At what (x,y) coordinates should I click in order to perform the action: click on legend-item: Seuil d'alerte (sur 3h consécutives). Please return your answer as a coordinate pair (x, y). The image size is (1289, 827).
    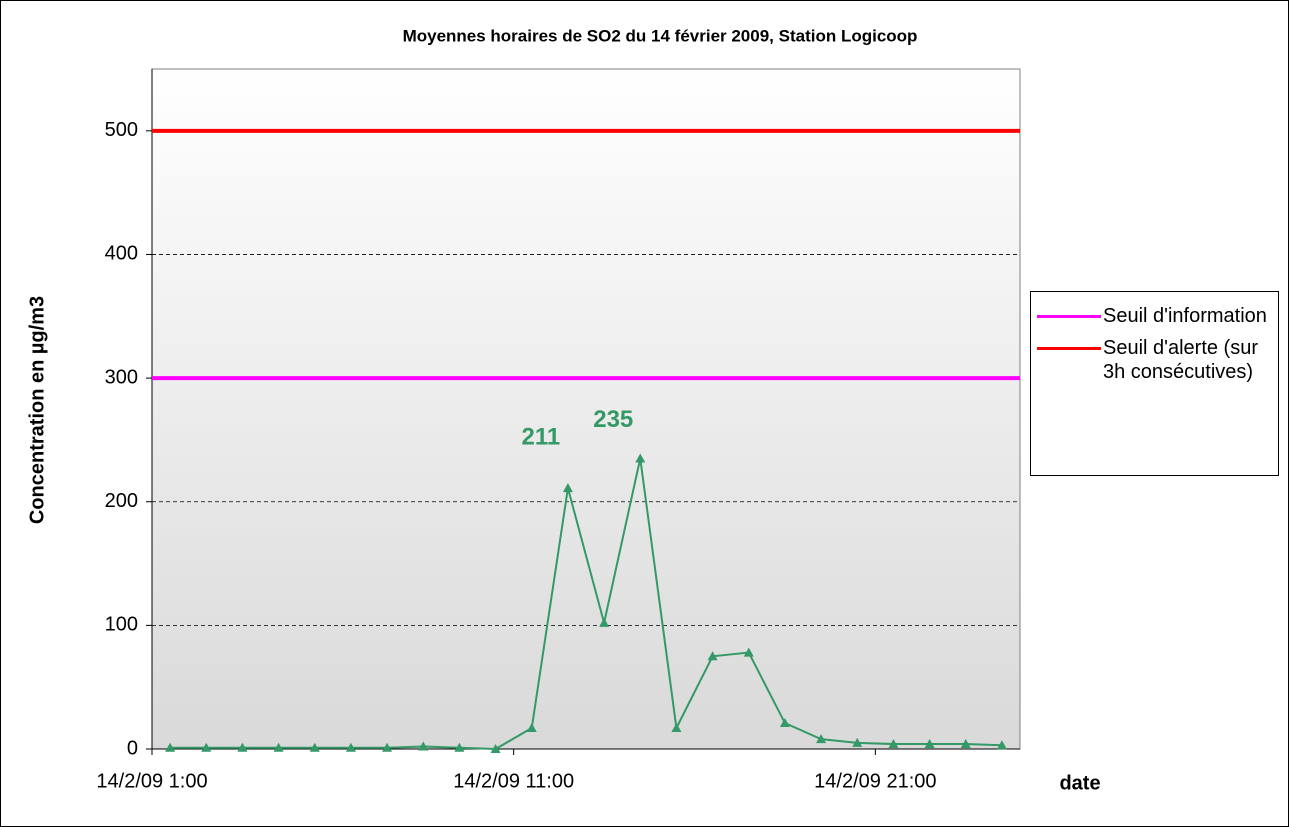
    Looking at the image, I should click on (1152, 360).